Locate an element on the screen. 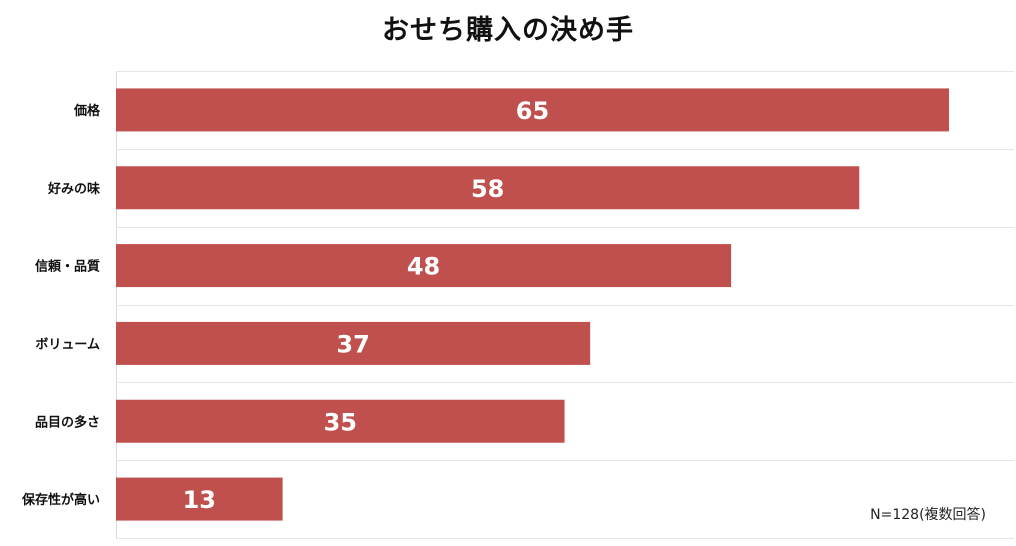 This screenshot has height=546, width=1016. value-label: 35 is located at coordinates (340, 422).